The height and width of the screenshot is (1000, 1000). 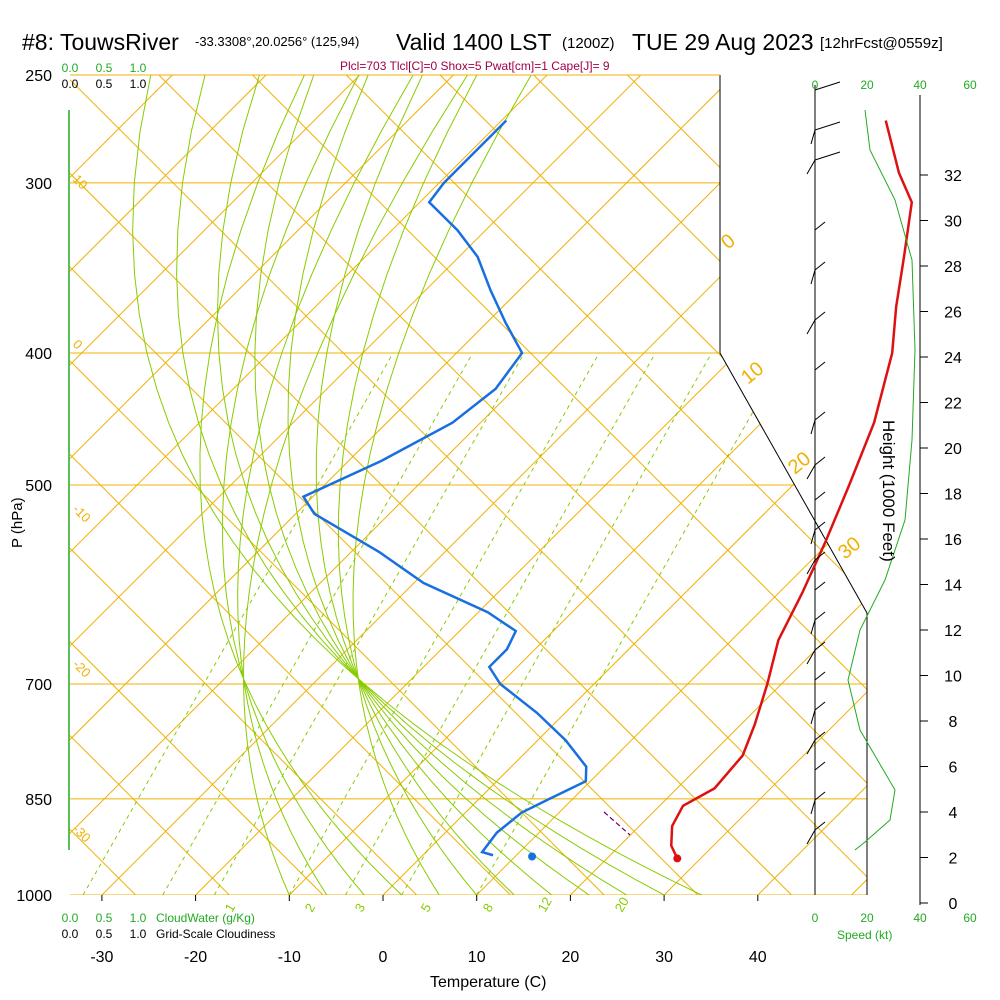 What do you see at coordinates (953, 813) in the screenshot?
I see `height-tick-label: 4` at bounding box center [953, 813].